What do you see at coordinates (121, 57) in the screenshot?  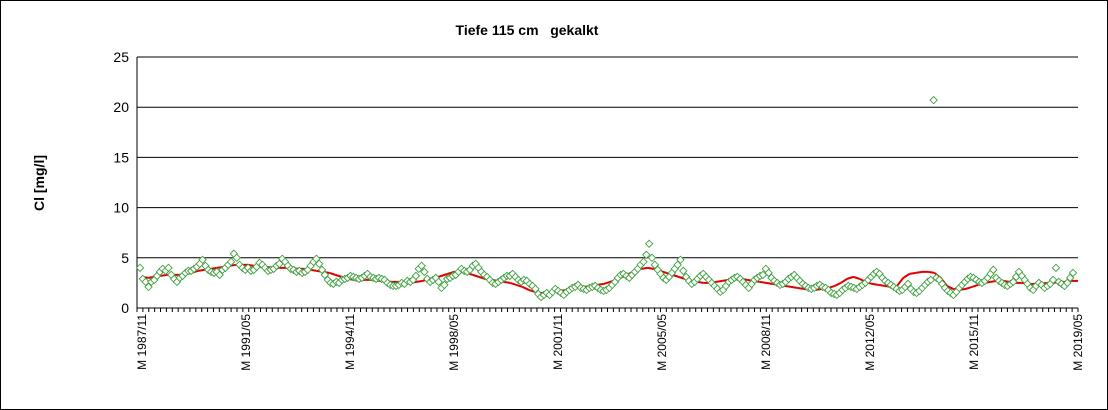 I see `y-tick-label: 25` at bounding box center [121, 57].